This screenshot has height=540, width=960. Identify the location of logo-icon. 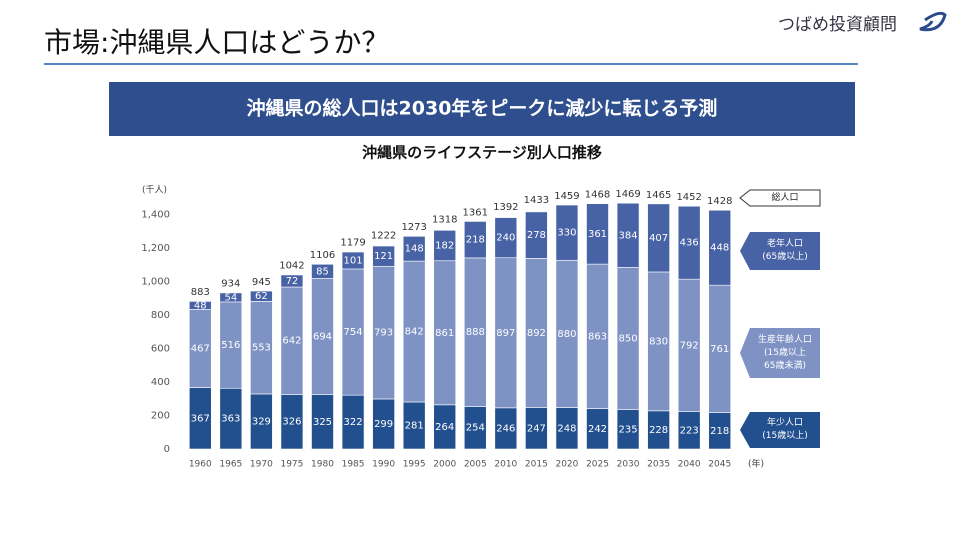
(933, 21).